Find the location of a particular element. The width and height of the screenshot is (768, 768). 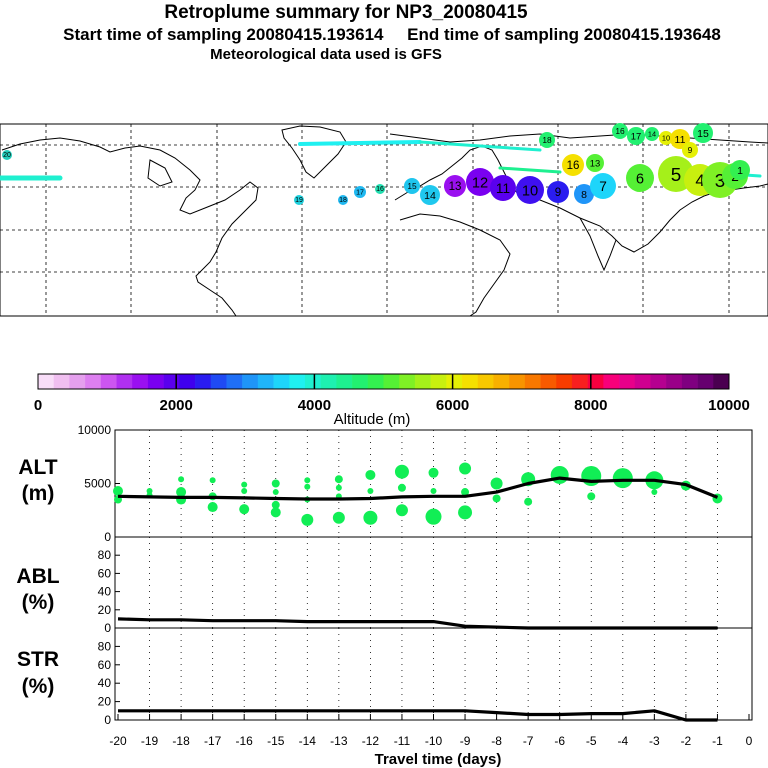

colorbar-frame is located at coordinates (383, 381).